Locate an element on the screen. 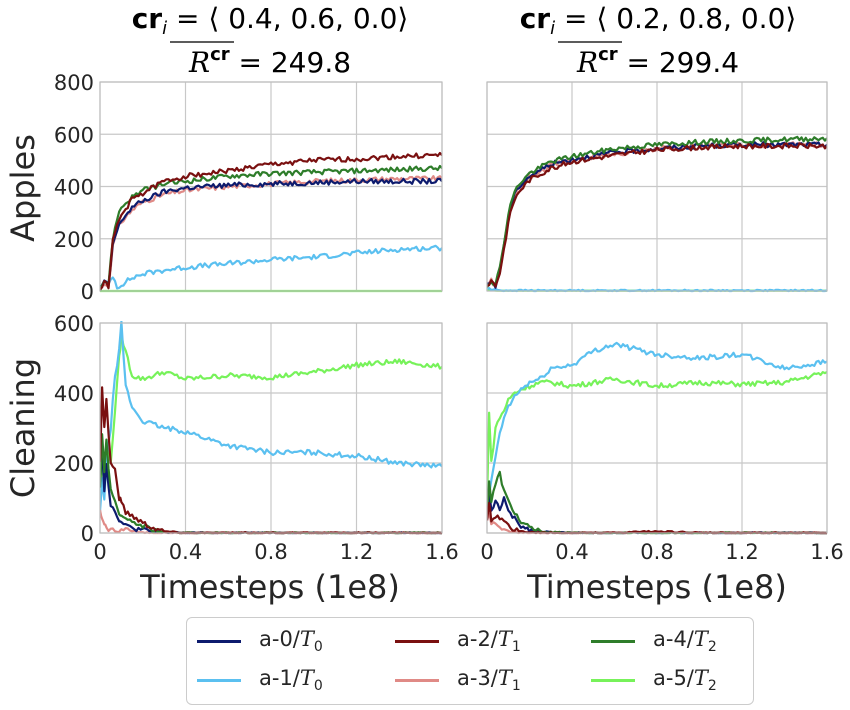 This screenshot has height=710, width=850. title-left-R: R is located at coordinates (199, 62).